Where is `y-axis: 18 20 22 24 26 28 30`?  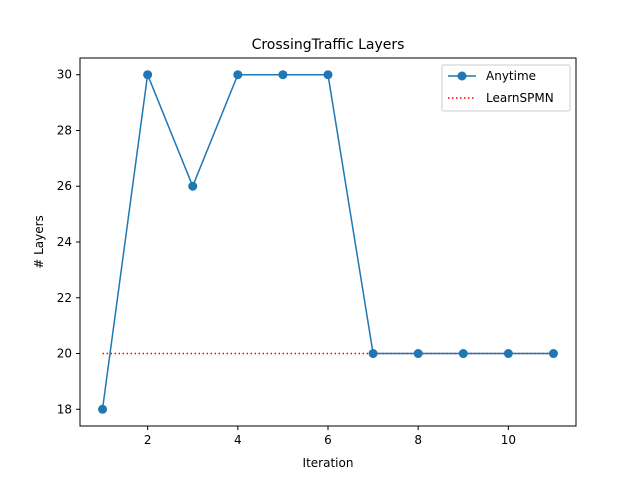 y-axis: 18 20 22 24 26 28 30 is located at coordinates (68, 242).